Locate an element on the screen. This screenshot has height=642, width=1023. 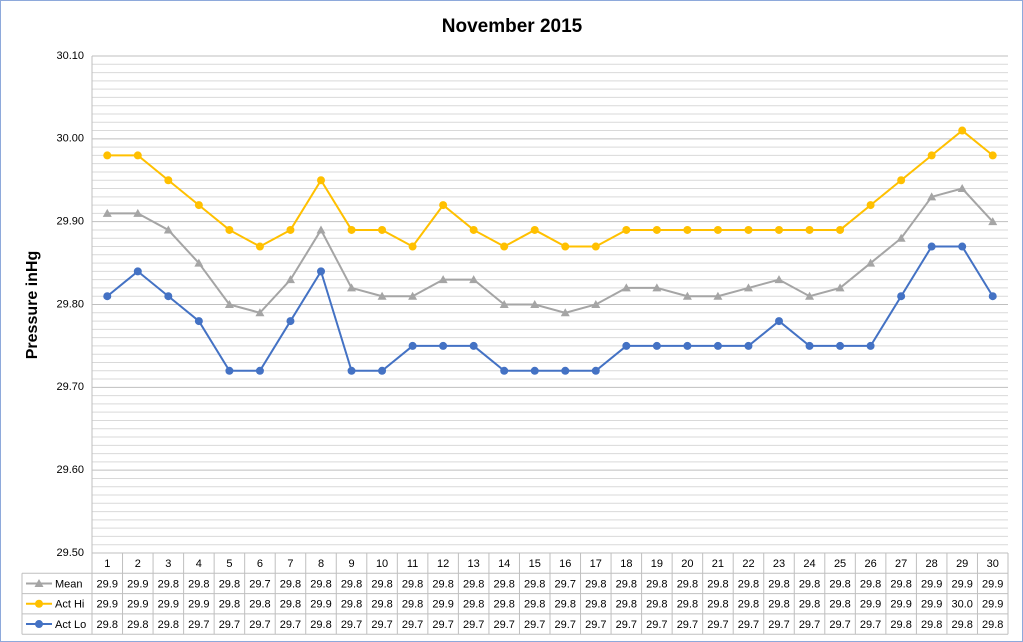
x-tick-label: 5 is located at coordinates (229, 564).